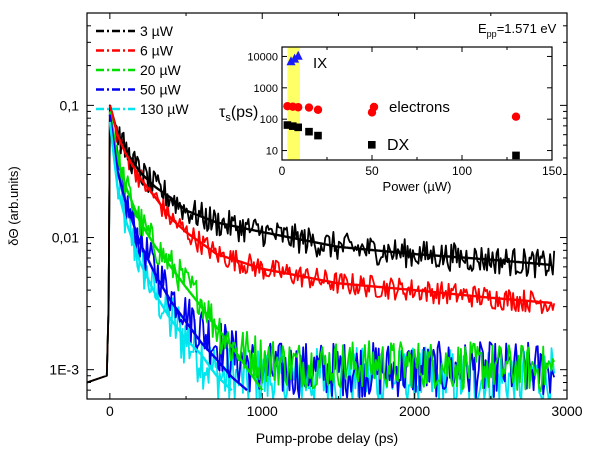 The height and width of the screenshot is (457, 589). What do you see at coordinates (164, 109) in the screenshot?
I see `legend-label-4: 130 µW` at bounding box center [164, 109].